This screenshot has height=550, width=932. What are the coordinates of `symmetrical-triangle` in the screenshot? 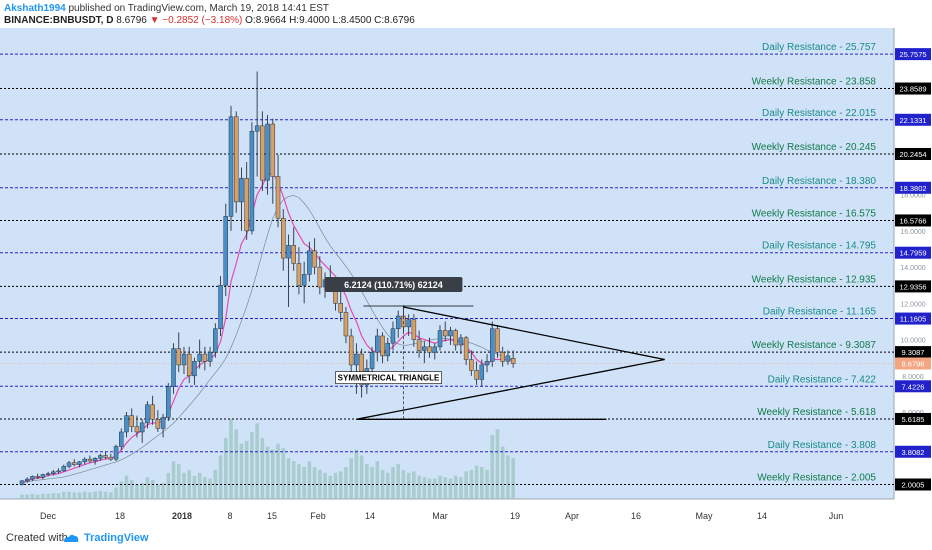 It's located at (510, 362).